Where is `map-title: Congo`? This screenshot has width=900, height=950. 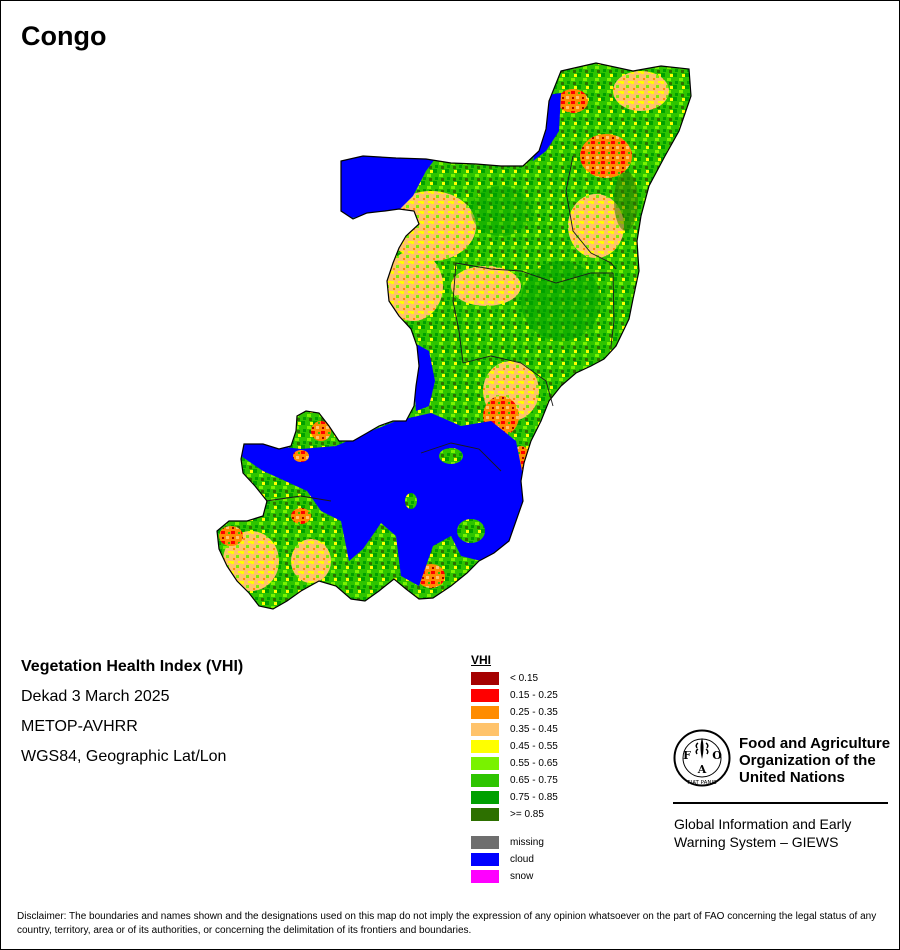
map-title: Congo is located at coordinates (64, 36).